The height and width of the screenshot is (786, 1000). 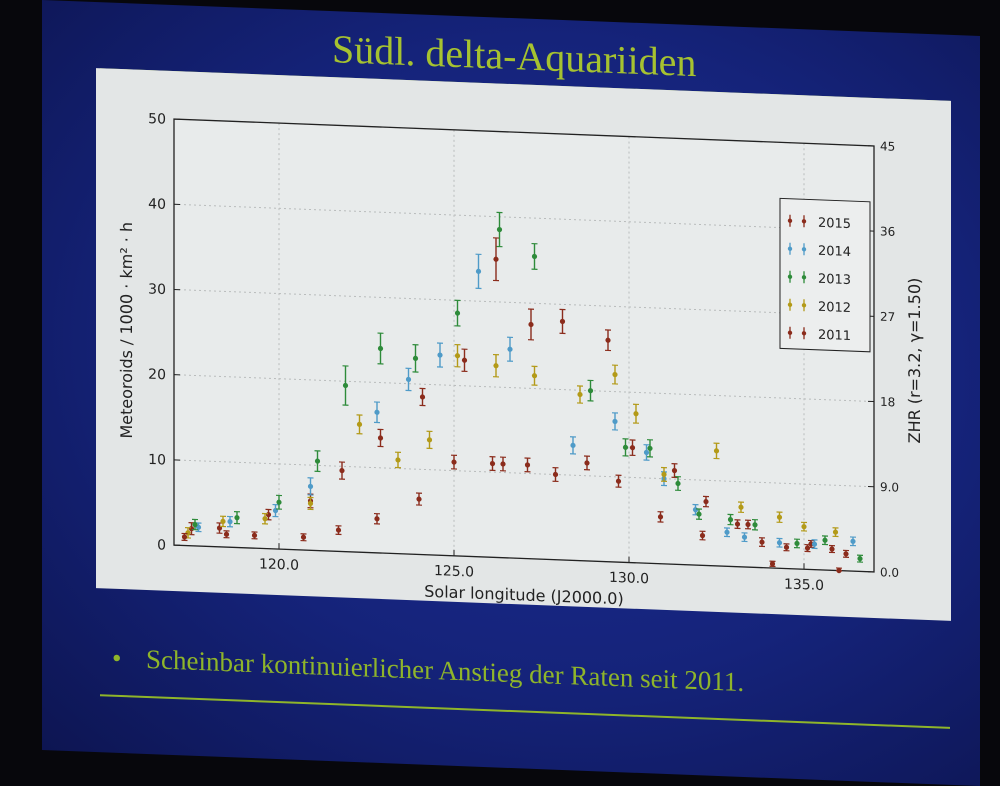 What do you see at coordinates (887, 231) in the screenshot?
I see `y2-tick-label: 36` at bounding box center [887, 231].